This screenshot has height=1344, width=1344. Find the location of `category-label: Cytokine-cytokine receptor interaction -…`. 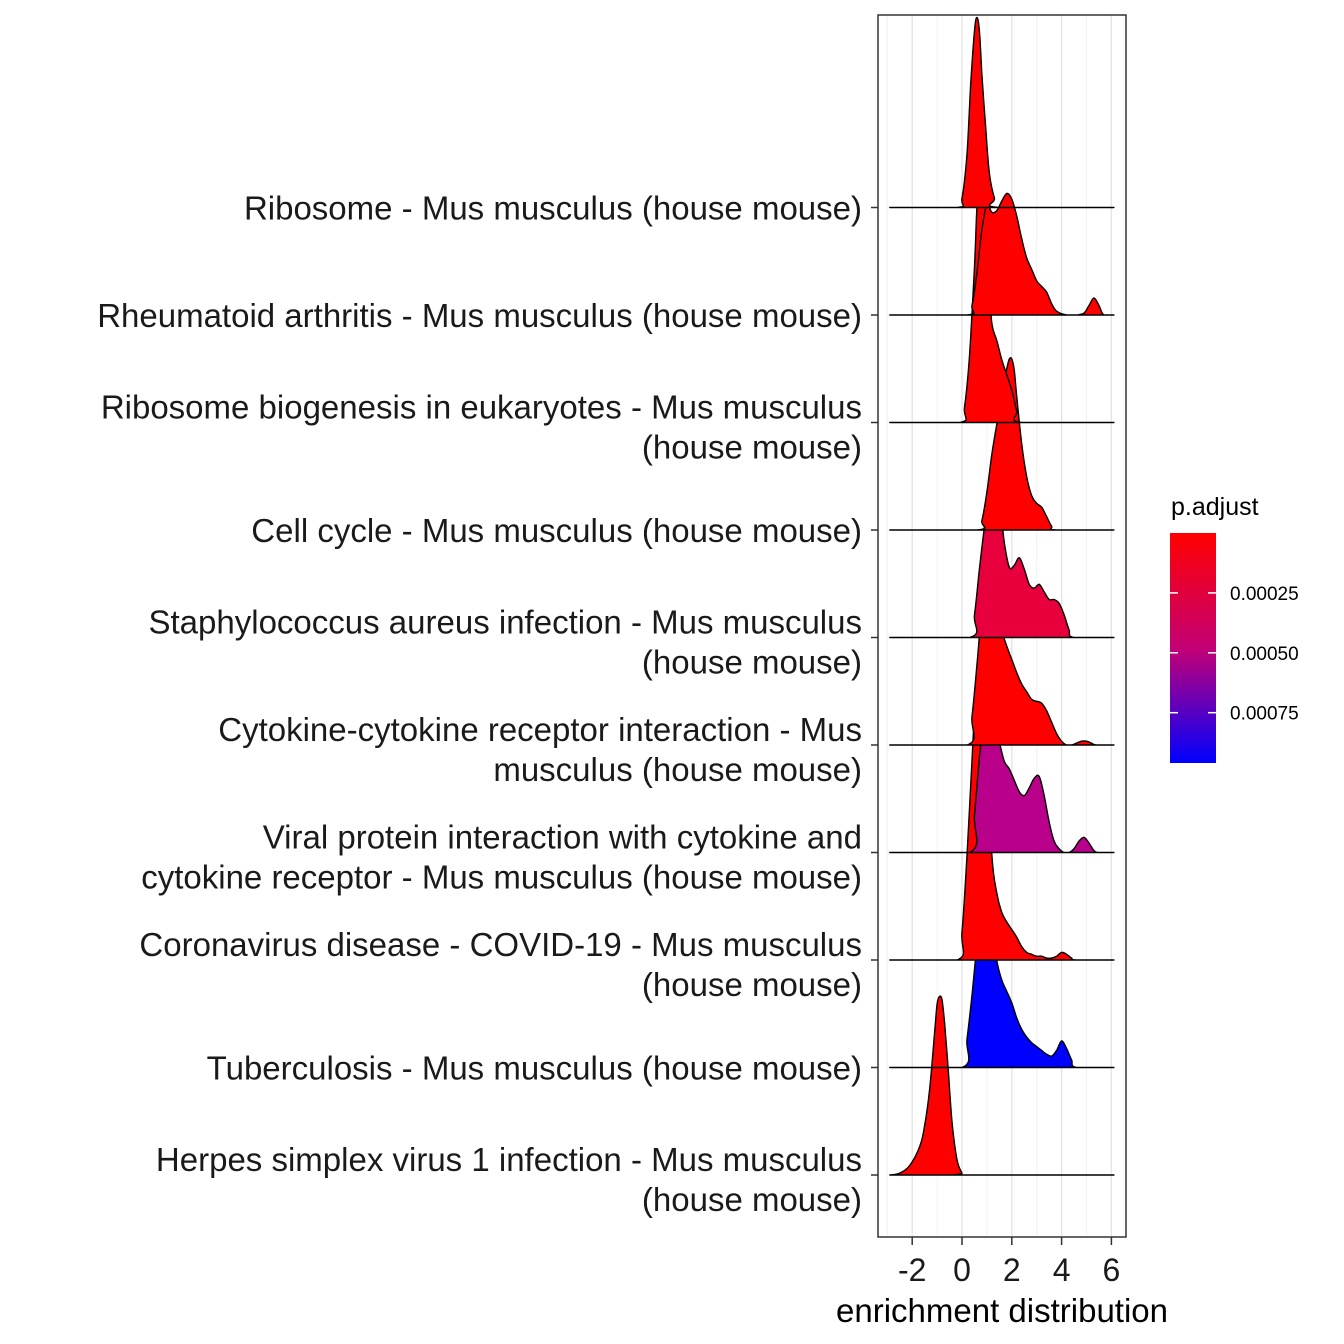

category-label: Cytokine-cytokine receptor interaction -… is located at coordinates (540, 729).